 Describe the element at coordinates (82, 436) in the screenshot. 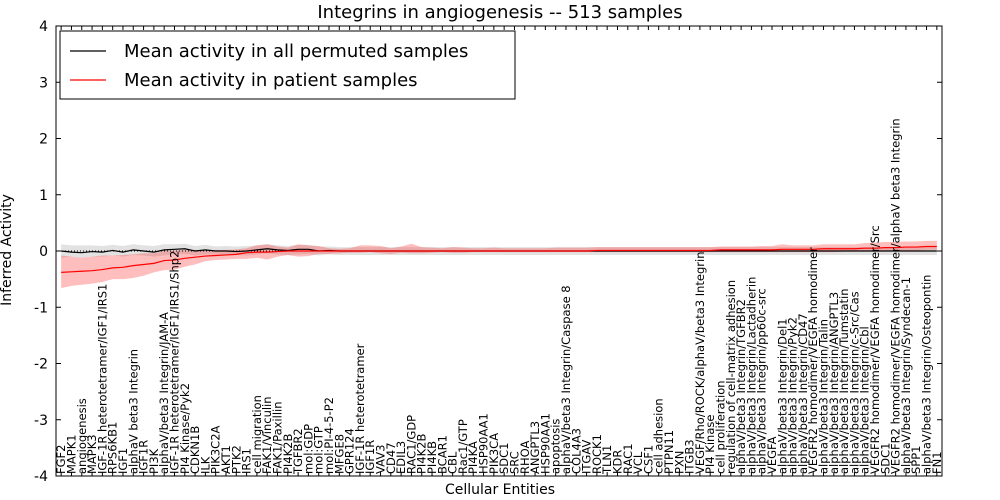

I see `category-label: angiogenesis` at that location.